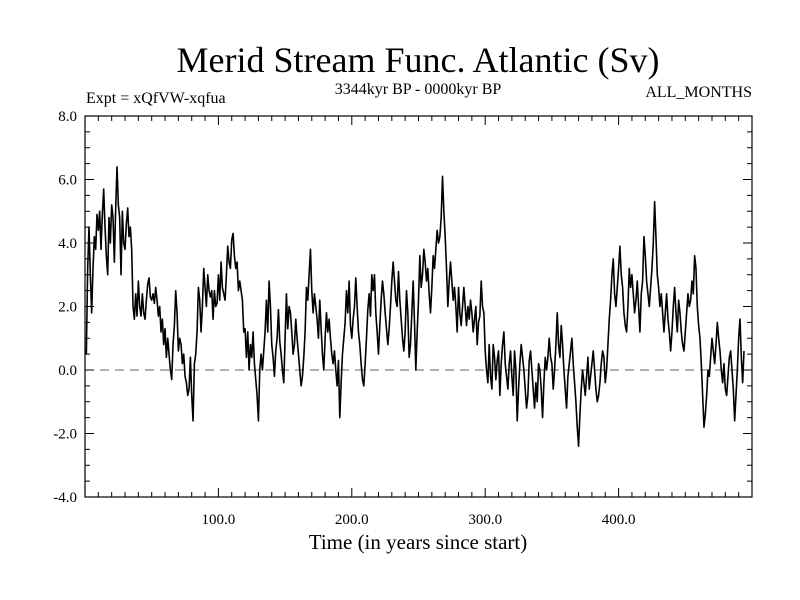 This screenshot has height=600, width=800. I want to click on y-tick-label: 0.0, so click(67, 371).